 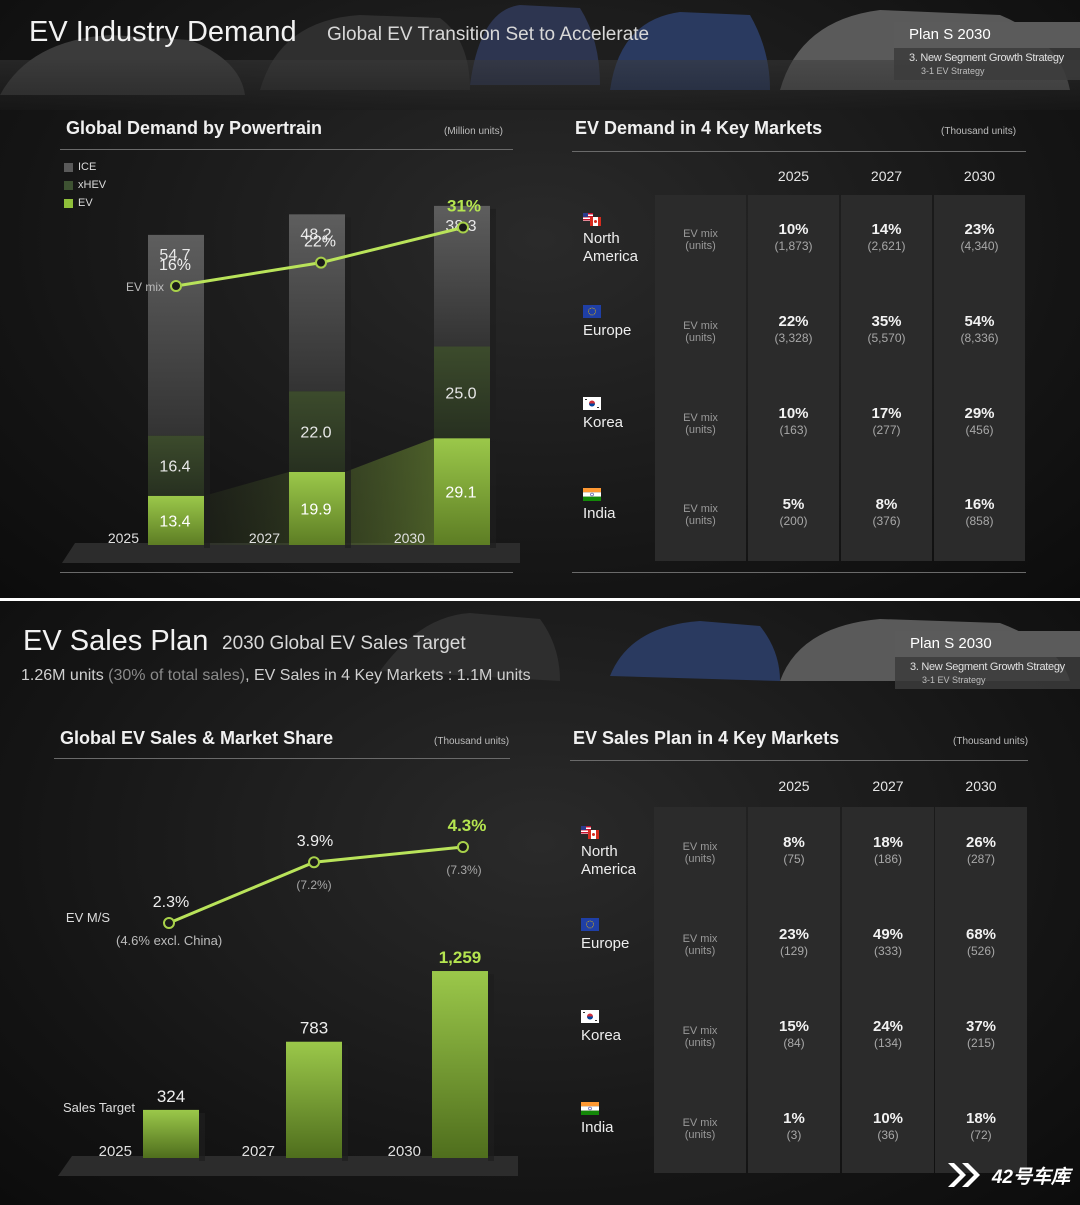 What do you see at coordinates (388, 675) in the screenshot?
I see `summary-key-markets: , EV Sales in 4 Key Markets : 1.1M units` at bounding box center [388, 675].